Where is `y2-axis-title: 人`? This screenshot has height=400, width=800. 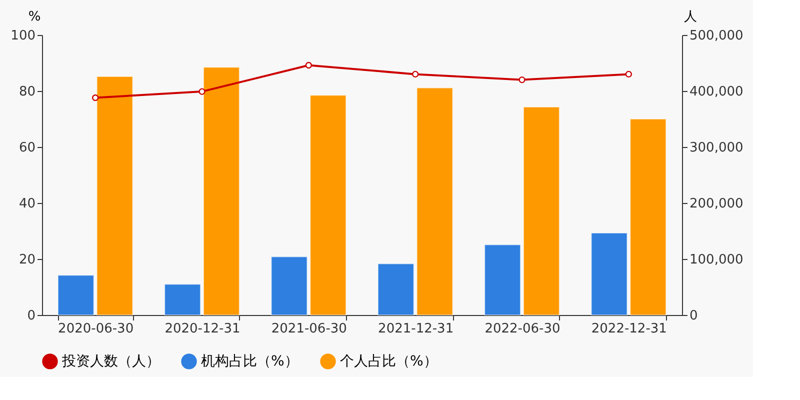 y2-axis-title: 人 is located at coordinates (690, 17).